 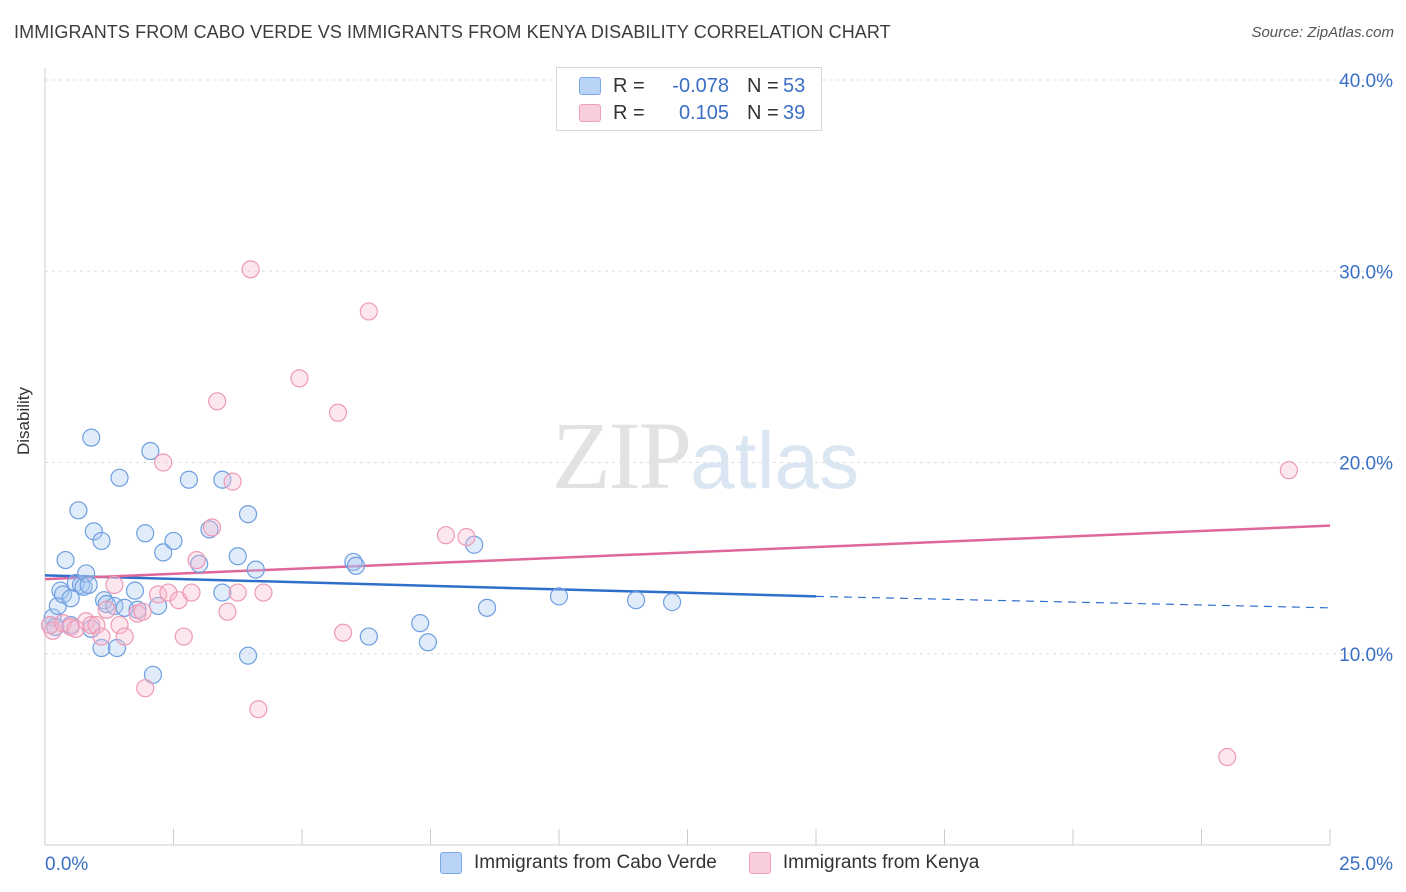 What do you see at coordinates (1366, 655) in the screenshot?
I see `y-tick-label: 10.0%` at bounding box center [1366, 655].